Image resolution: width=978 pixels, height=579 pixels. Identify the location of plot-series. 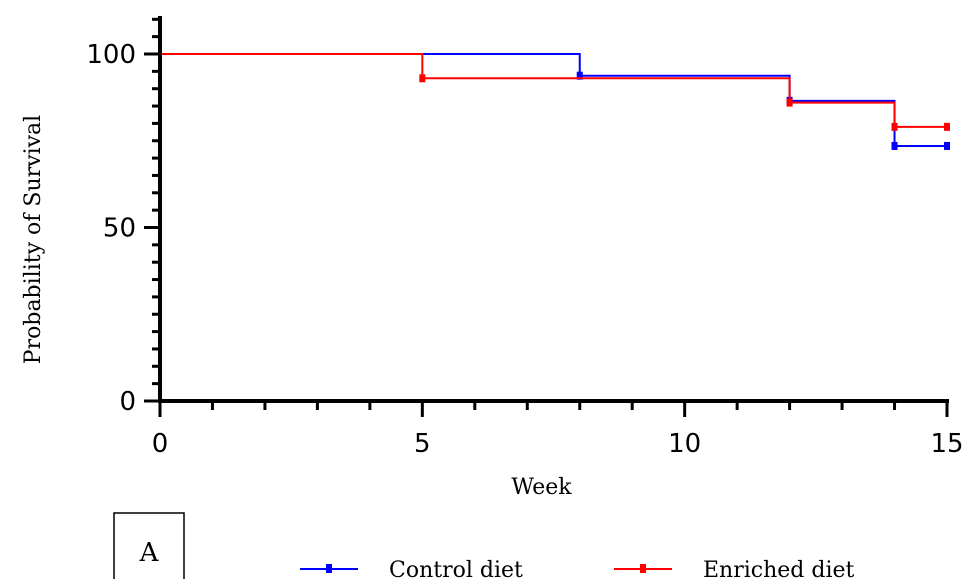
(555, 101).